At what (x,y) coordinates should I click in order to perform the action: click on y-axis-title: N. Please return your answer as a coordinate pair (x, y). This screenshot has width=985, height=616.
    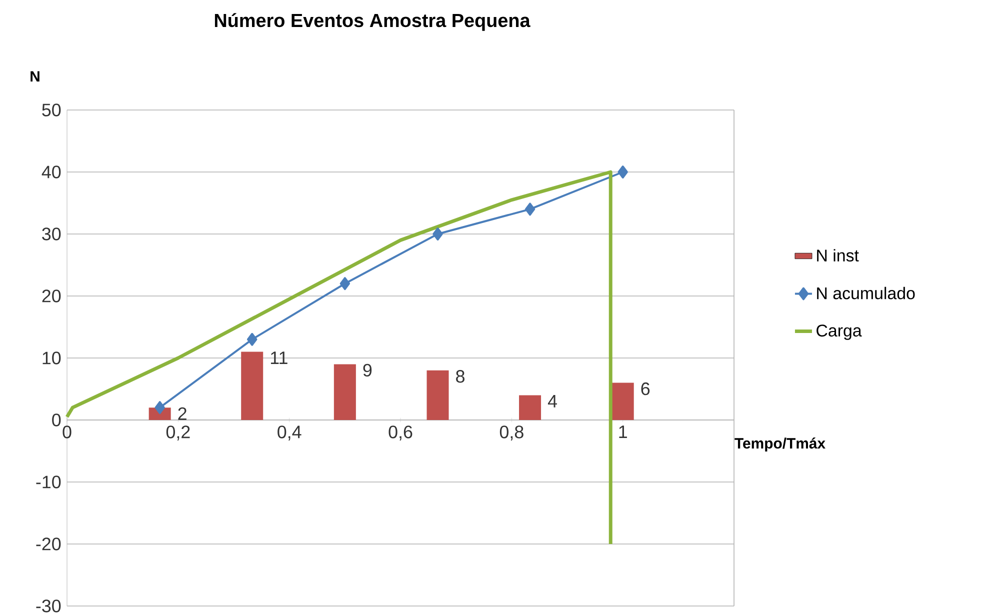
    Looking at the image, I should click on (35, 76).